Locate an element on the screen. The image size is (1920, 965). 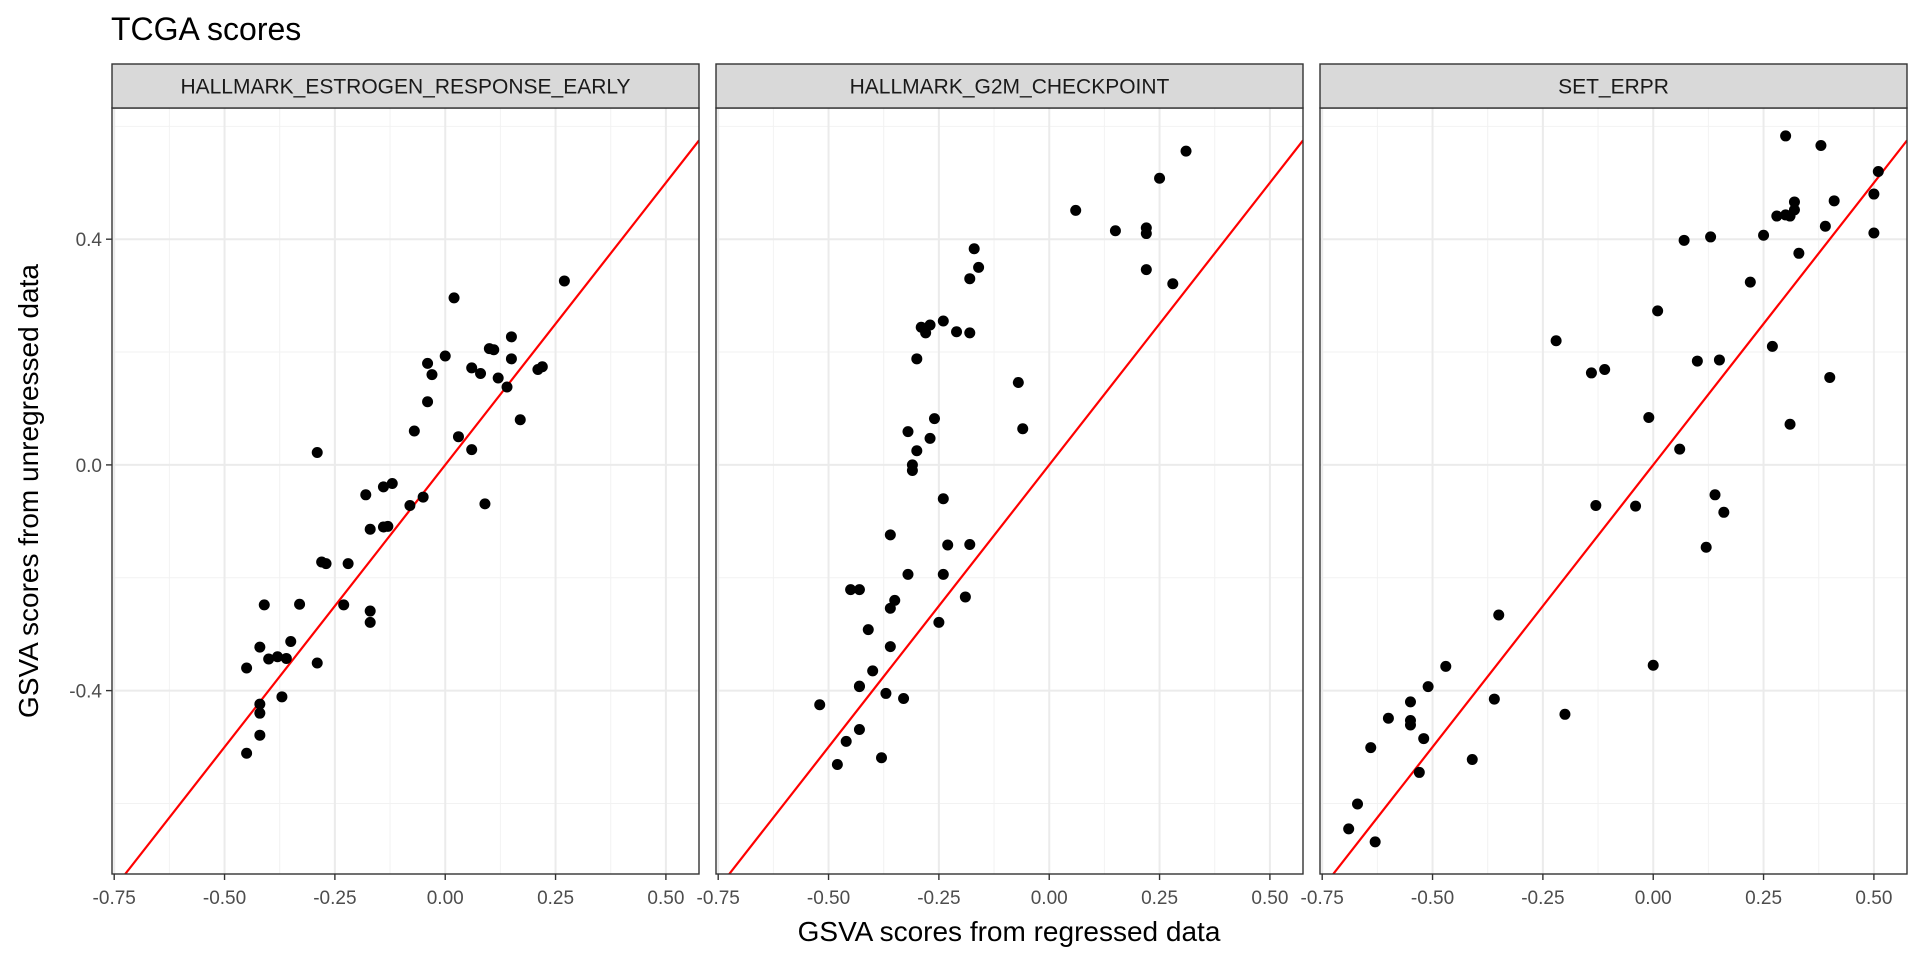
x-tick-label: 0.50 is located at coordinates (665, 898).